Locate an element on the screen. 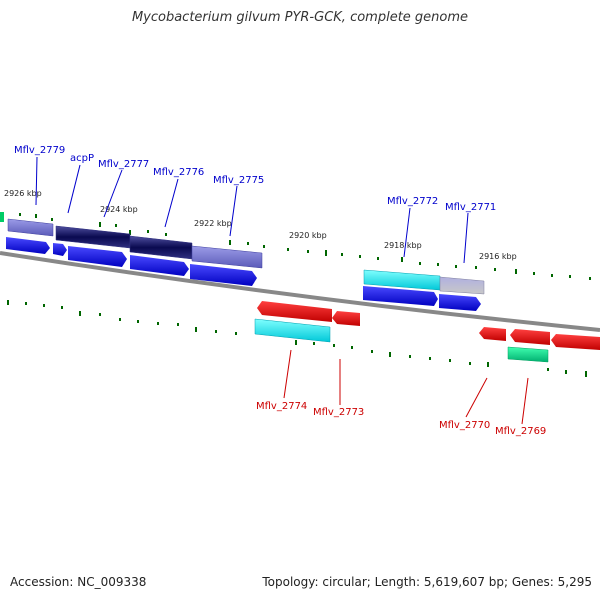 The width and height of the screenshot is (600, 600). gene-label-mflv-2769: Mflv_2769 is located at coordinates (520, 431).